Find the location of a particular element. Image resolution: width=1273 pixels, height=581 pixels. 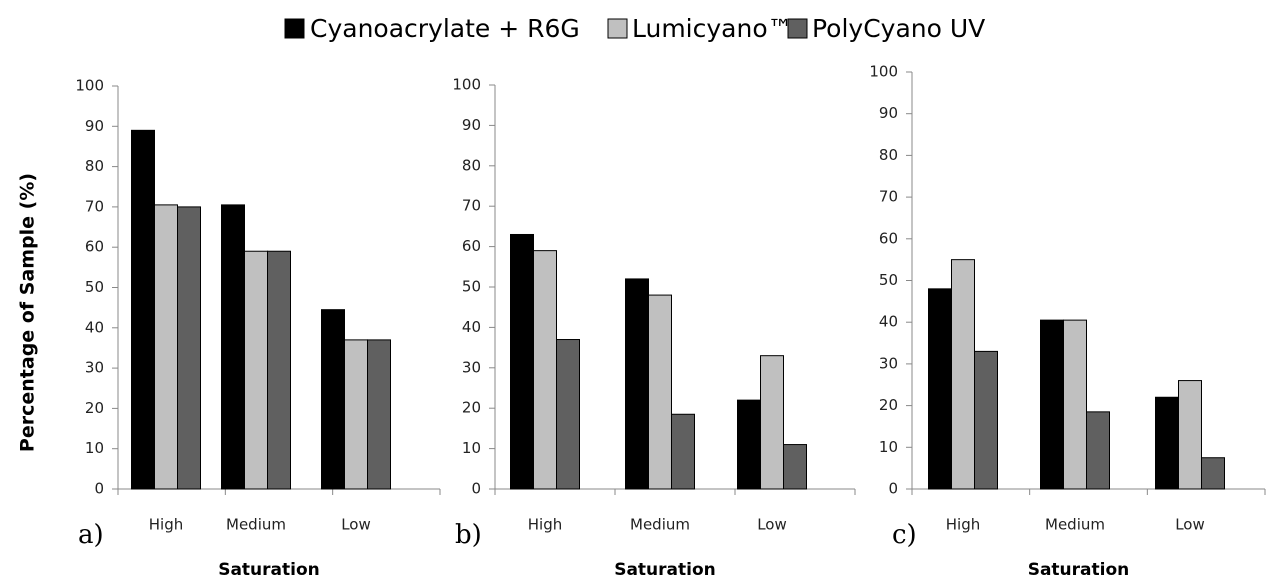

panel-label: a) is located at coordinates (91, 535).